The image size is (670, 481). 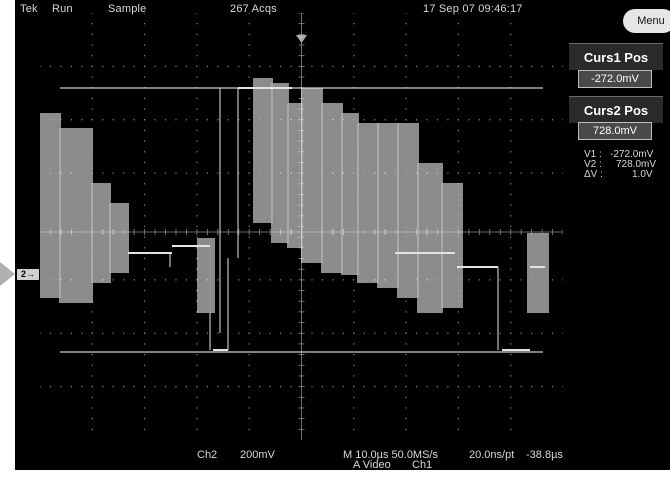 I want to click on v1-label: V1 :, so click(x=593, y=154).